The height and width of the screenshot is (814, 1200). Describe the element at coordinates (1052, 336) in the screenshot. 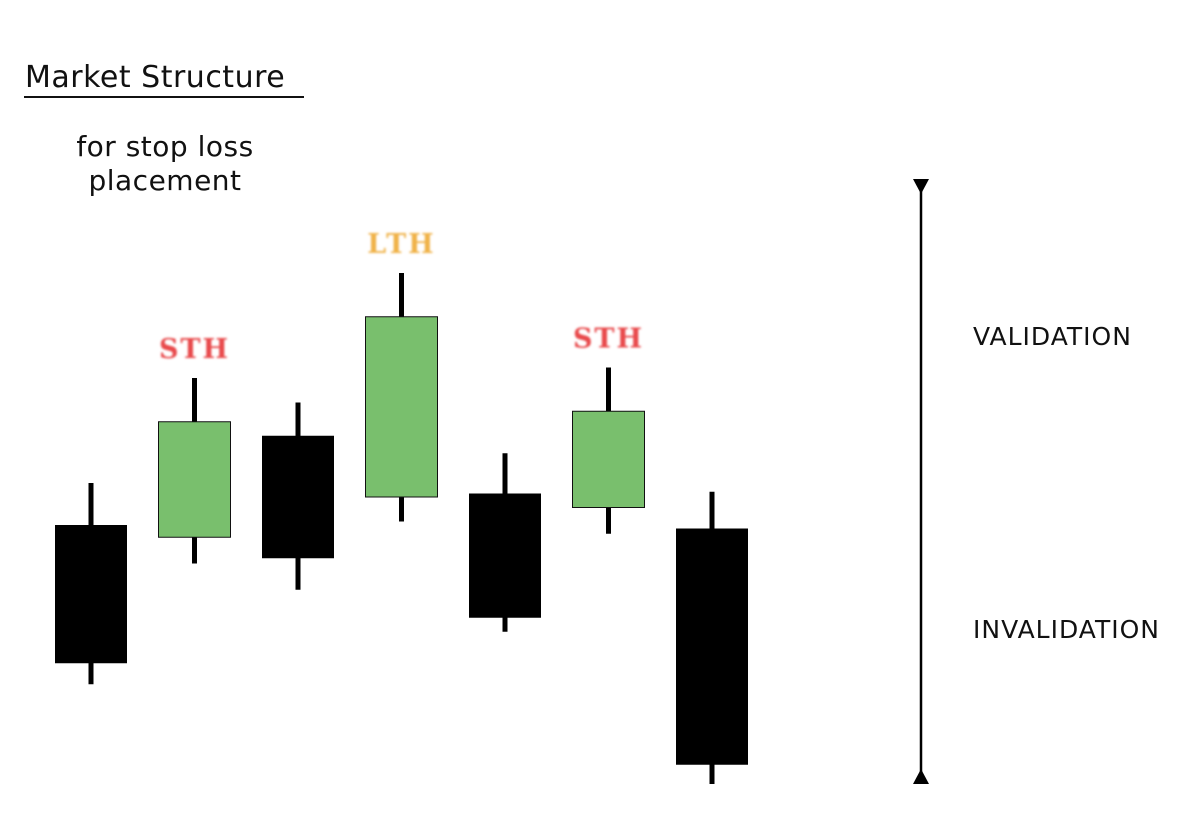

I see `validation-label: VALIDATION` at that location.